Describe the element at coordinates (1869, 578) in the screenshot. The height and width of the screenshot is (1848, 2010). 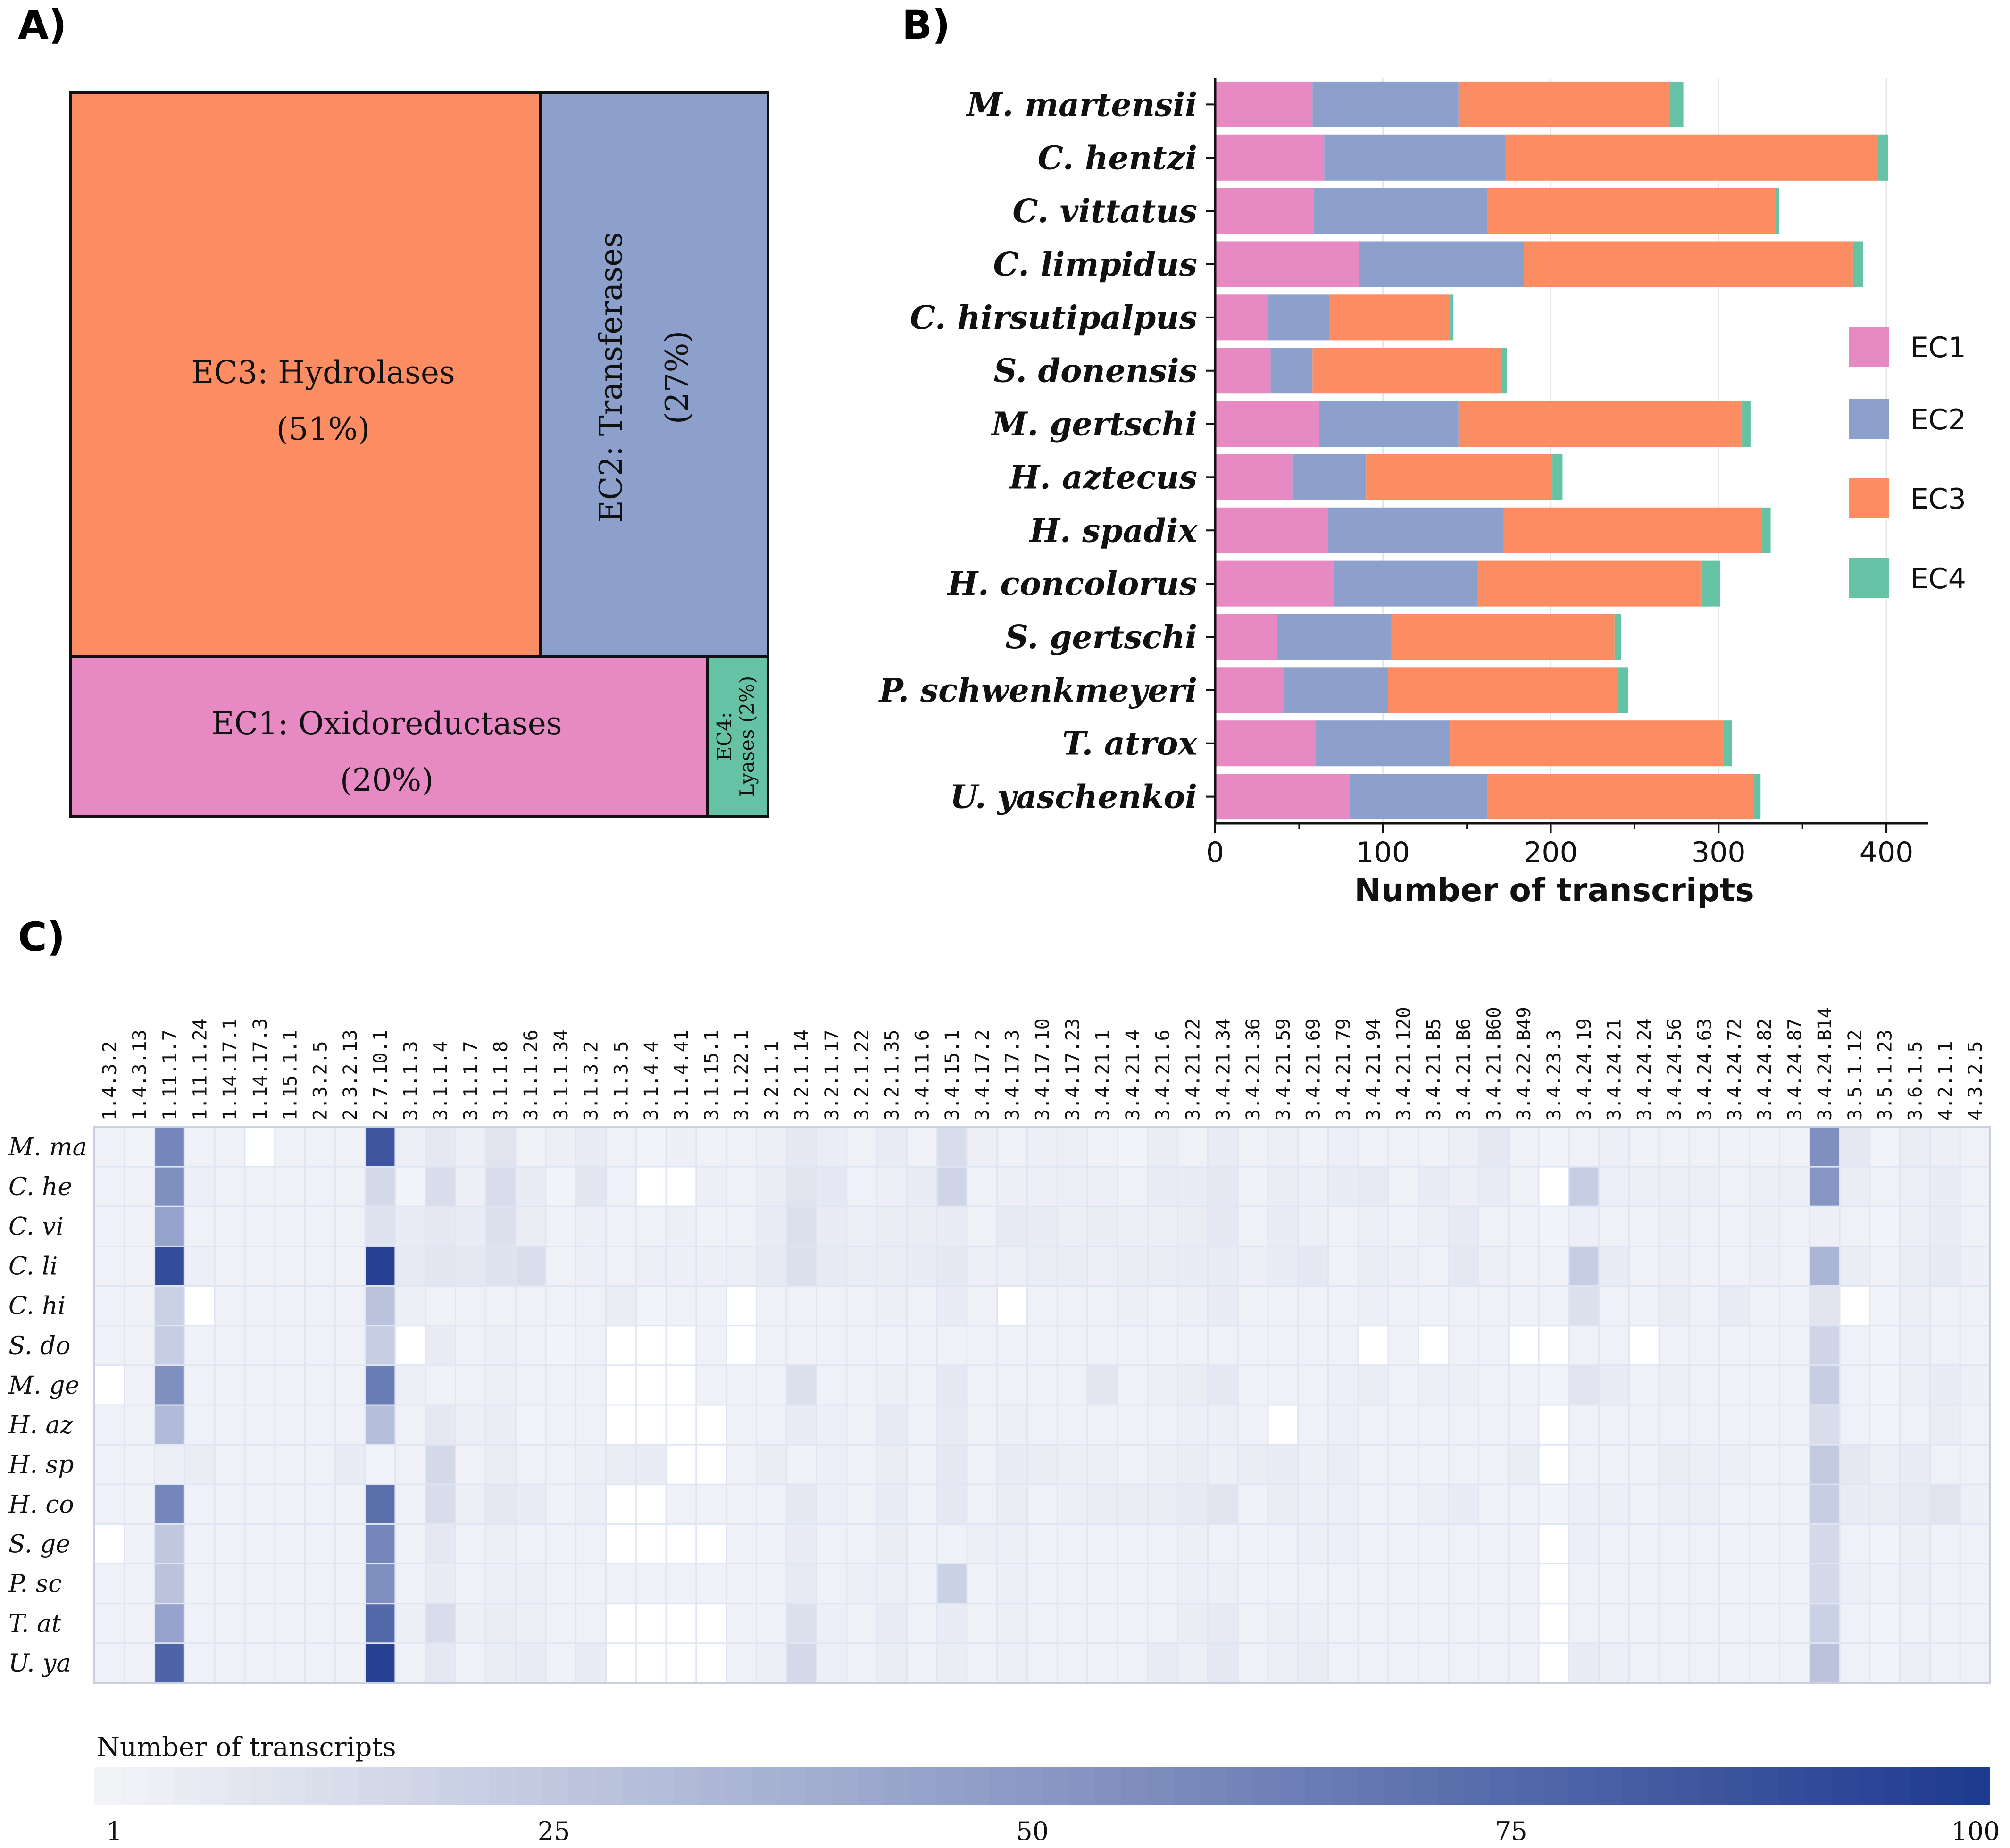
I see `legend-swatch-ec4` at that location.